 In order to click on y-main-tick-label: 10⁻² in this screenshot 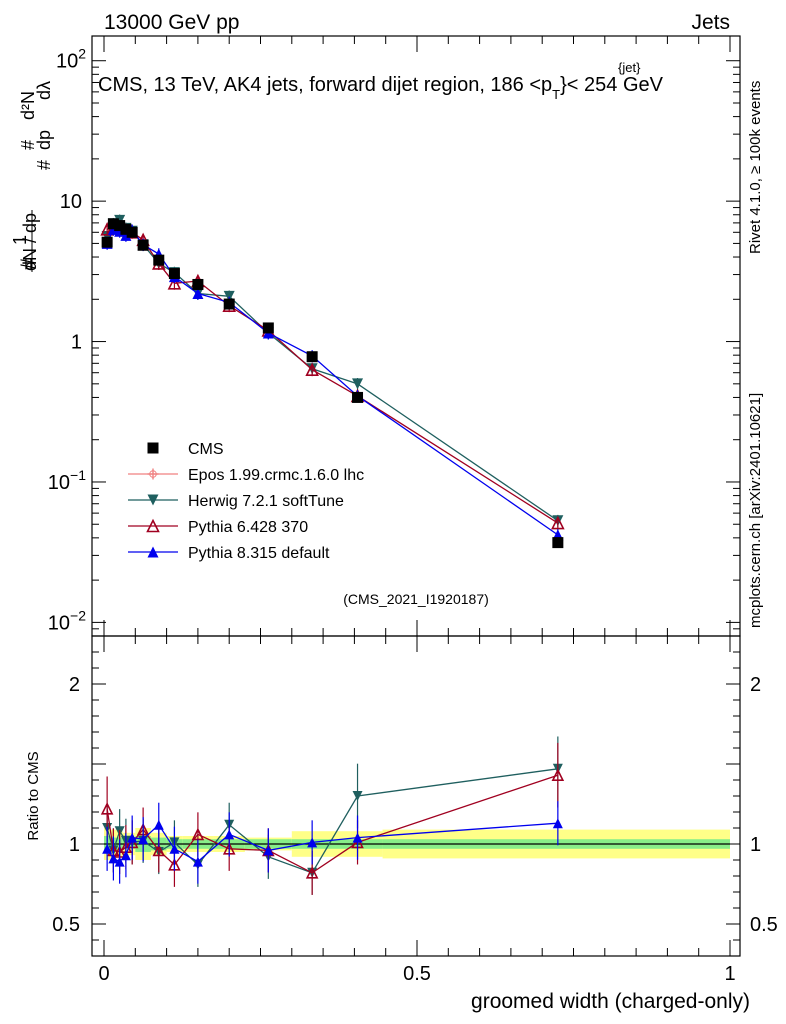, I will do `click(67, 620)`.